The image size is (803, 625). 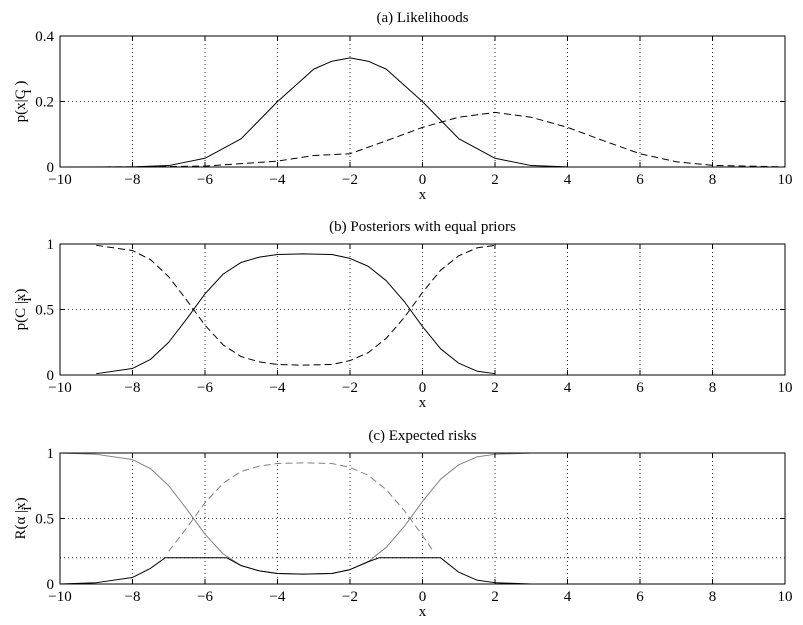 What do you see at coordinates (422, 227) in the screenshot?
I see `chart-title: (b) Posteriors with equal priors` at bounding box center [422, 227].